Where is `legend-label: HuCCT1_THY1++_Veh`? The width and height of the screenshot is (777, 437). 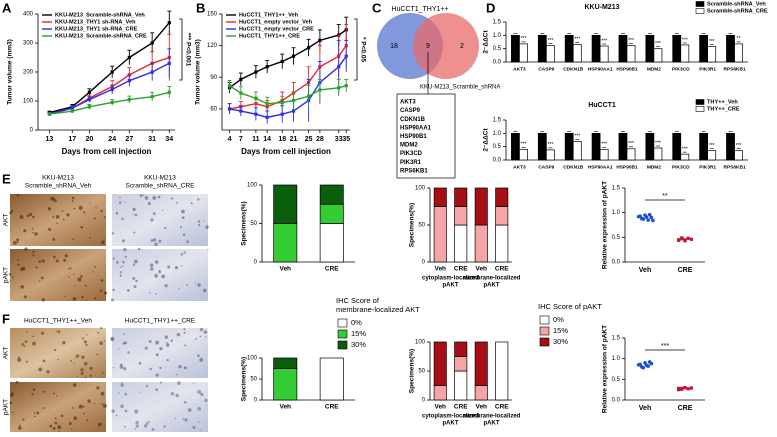
legend-label: HuCCT1_THY1++_Veh is located at coordinates (269, 15).